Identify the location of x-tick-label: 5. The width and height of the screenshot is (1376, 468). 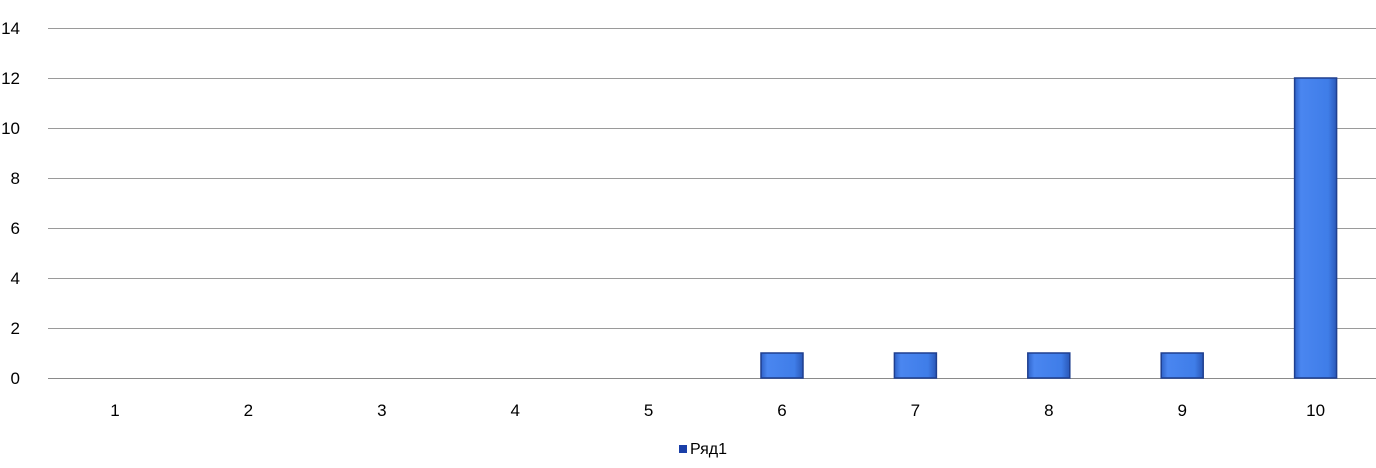
(648, 410).